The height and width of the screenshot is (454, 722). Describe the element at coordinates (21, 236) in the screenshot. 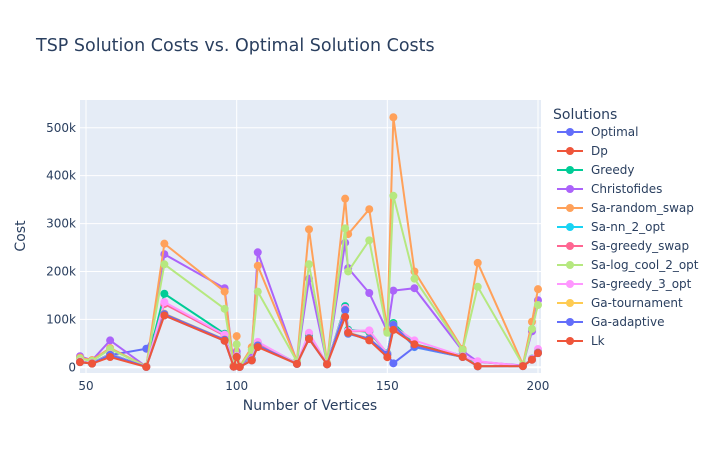

I see `y-axis-title: Cost` at that location.